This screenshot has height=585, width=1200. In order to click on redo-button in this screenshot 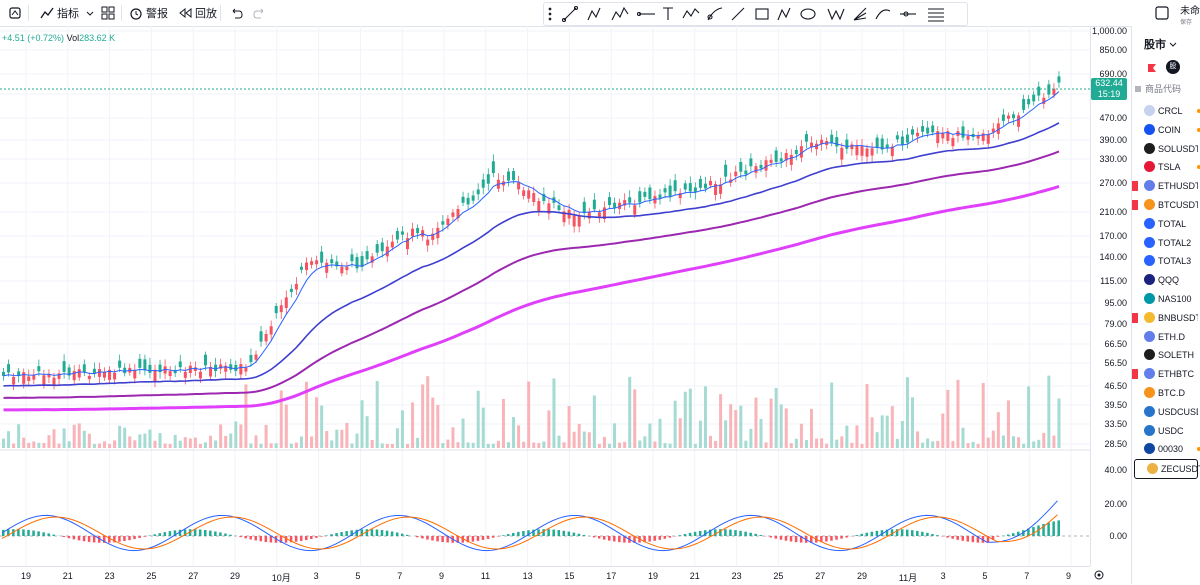, I will do `click(260, 13)`.